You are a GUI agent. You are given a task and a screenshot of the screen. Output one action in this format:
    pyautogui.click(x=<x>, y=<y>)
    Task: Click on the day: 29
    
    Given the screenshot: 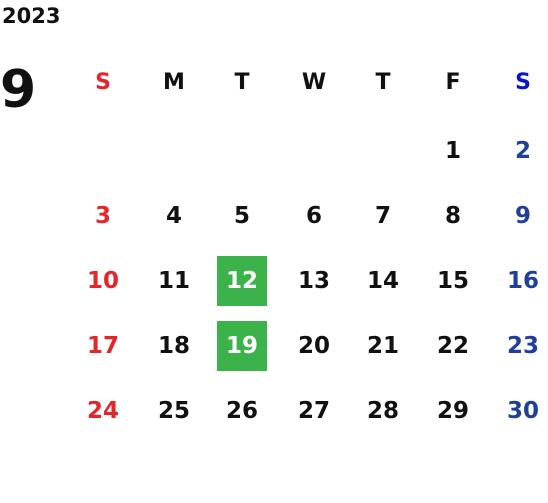 What is the action you would take?
    pyautogui.click(x=452, y=411)
    